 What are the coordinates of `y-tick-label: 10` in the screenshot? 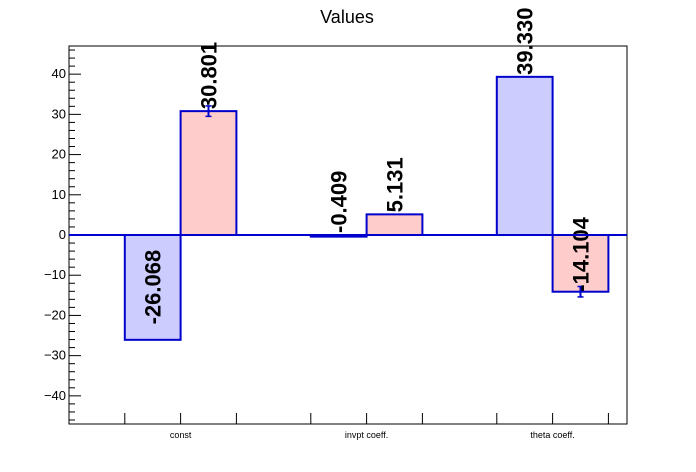 It's located at (59, 194).